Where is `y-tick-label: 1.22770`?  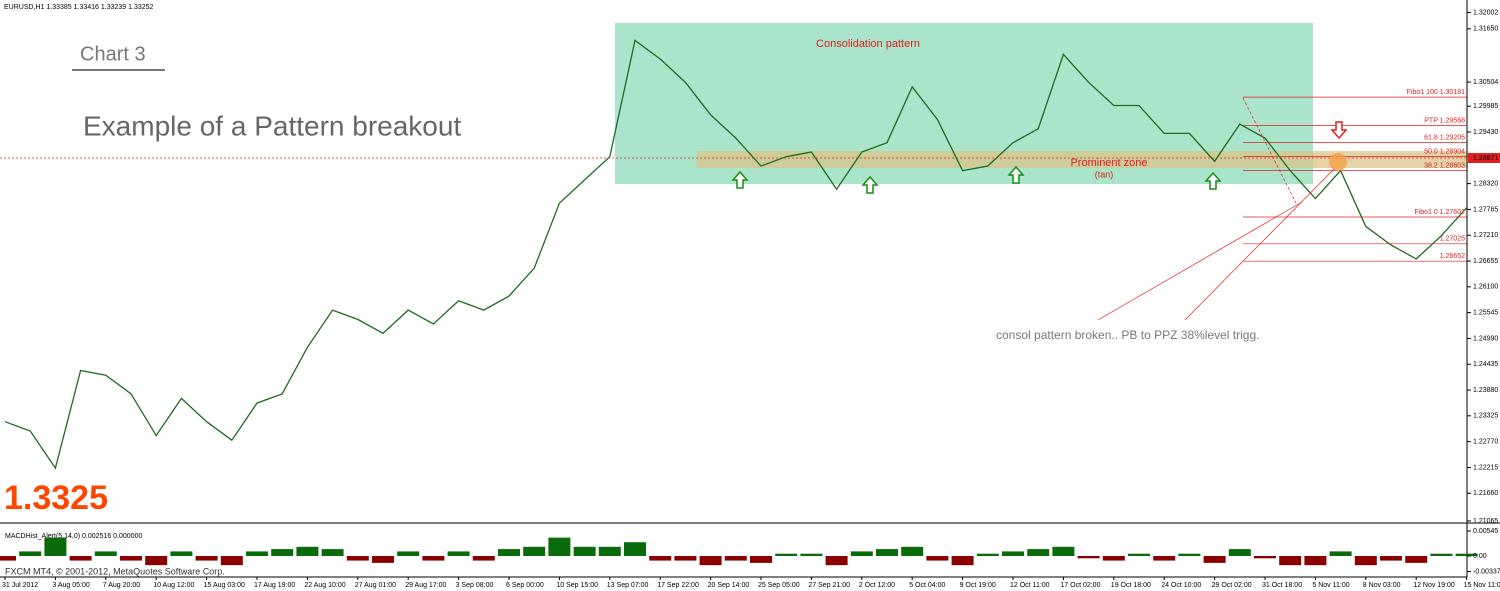 y-tick-label: 1.22770 is located at coordinates (1485, 441).